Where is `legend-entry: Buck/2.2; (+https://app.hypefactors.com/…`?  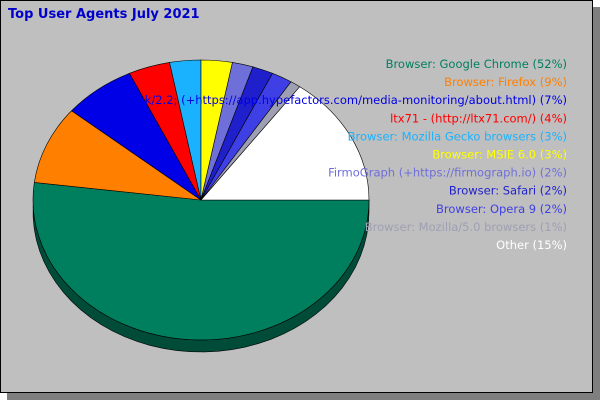 legend-entry: Buck/2.2; (+https://app.hypefactors.com/… is located at coordinates (345, 100).